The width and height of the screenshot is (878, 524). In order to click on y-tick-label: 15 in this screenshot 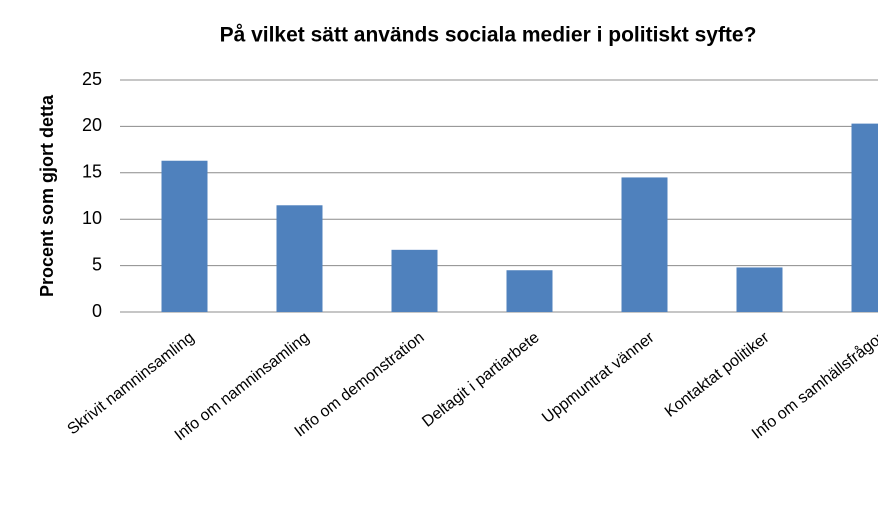, I will do `click(92, 172)`.